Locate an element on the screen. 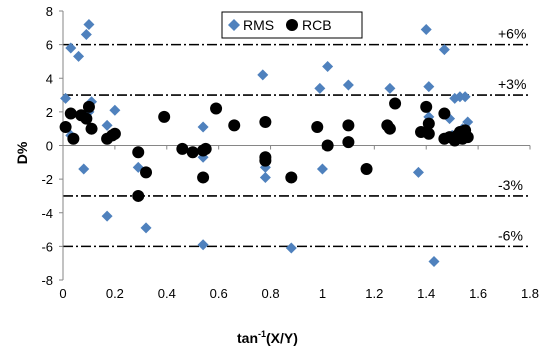 The image size is (547, 357). y-tick-labels: 8 6 4 2 0 -2 -4 -6 -8 is located at coordinates (47, 146).